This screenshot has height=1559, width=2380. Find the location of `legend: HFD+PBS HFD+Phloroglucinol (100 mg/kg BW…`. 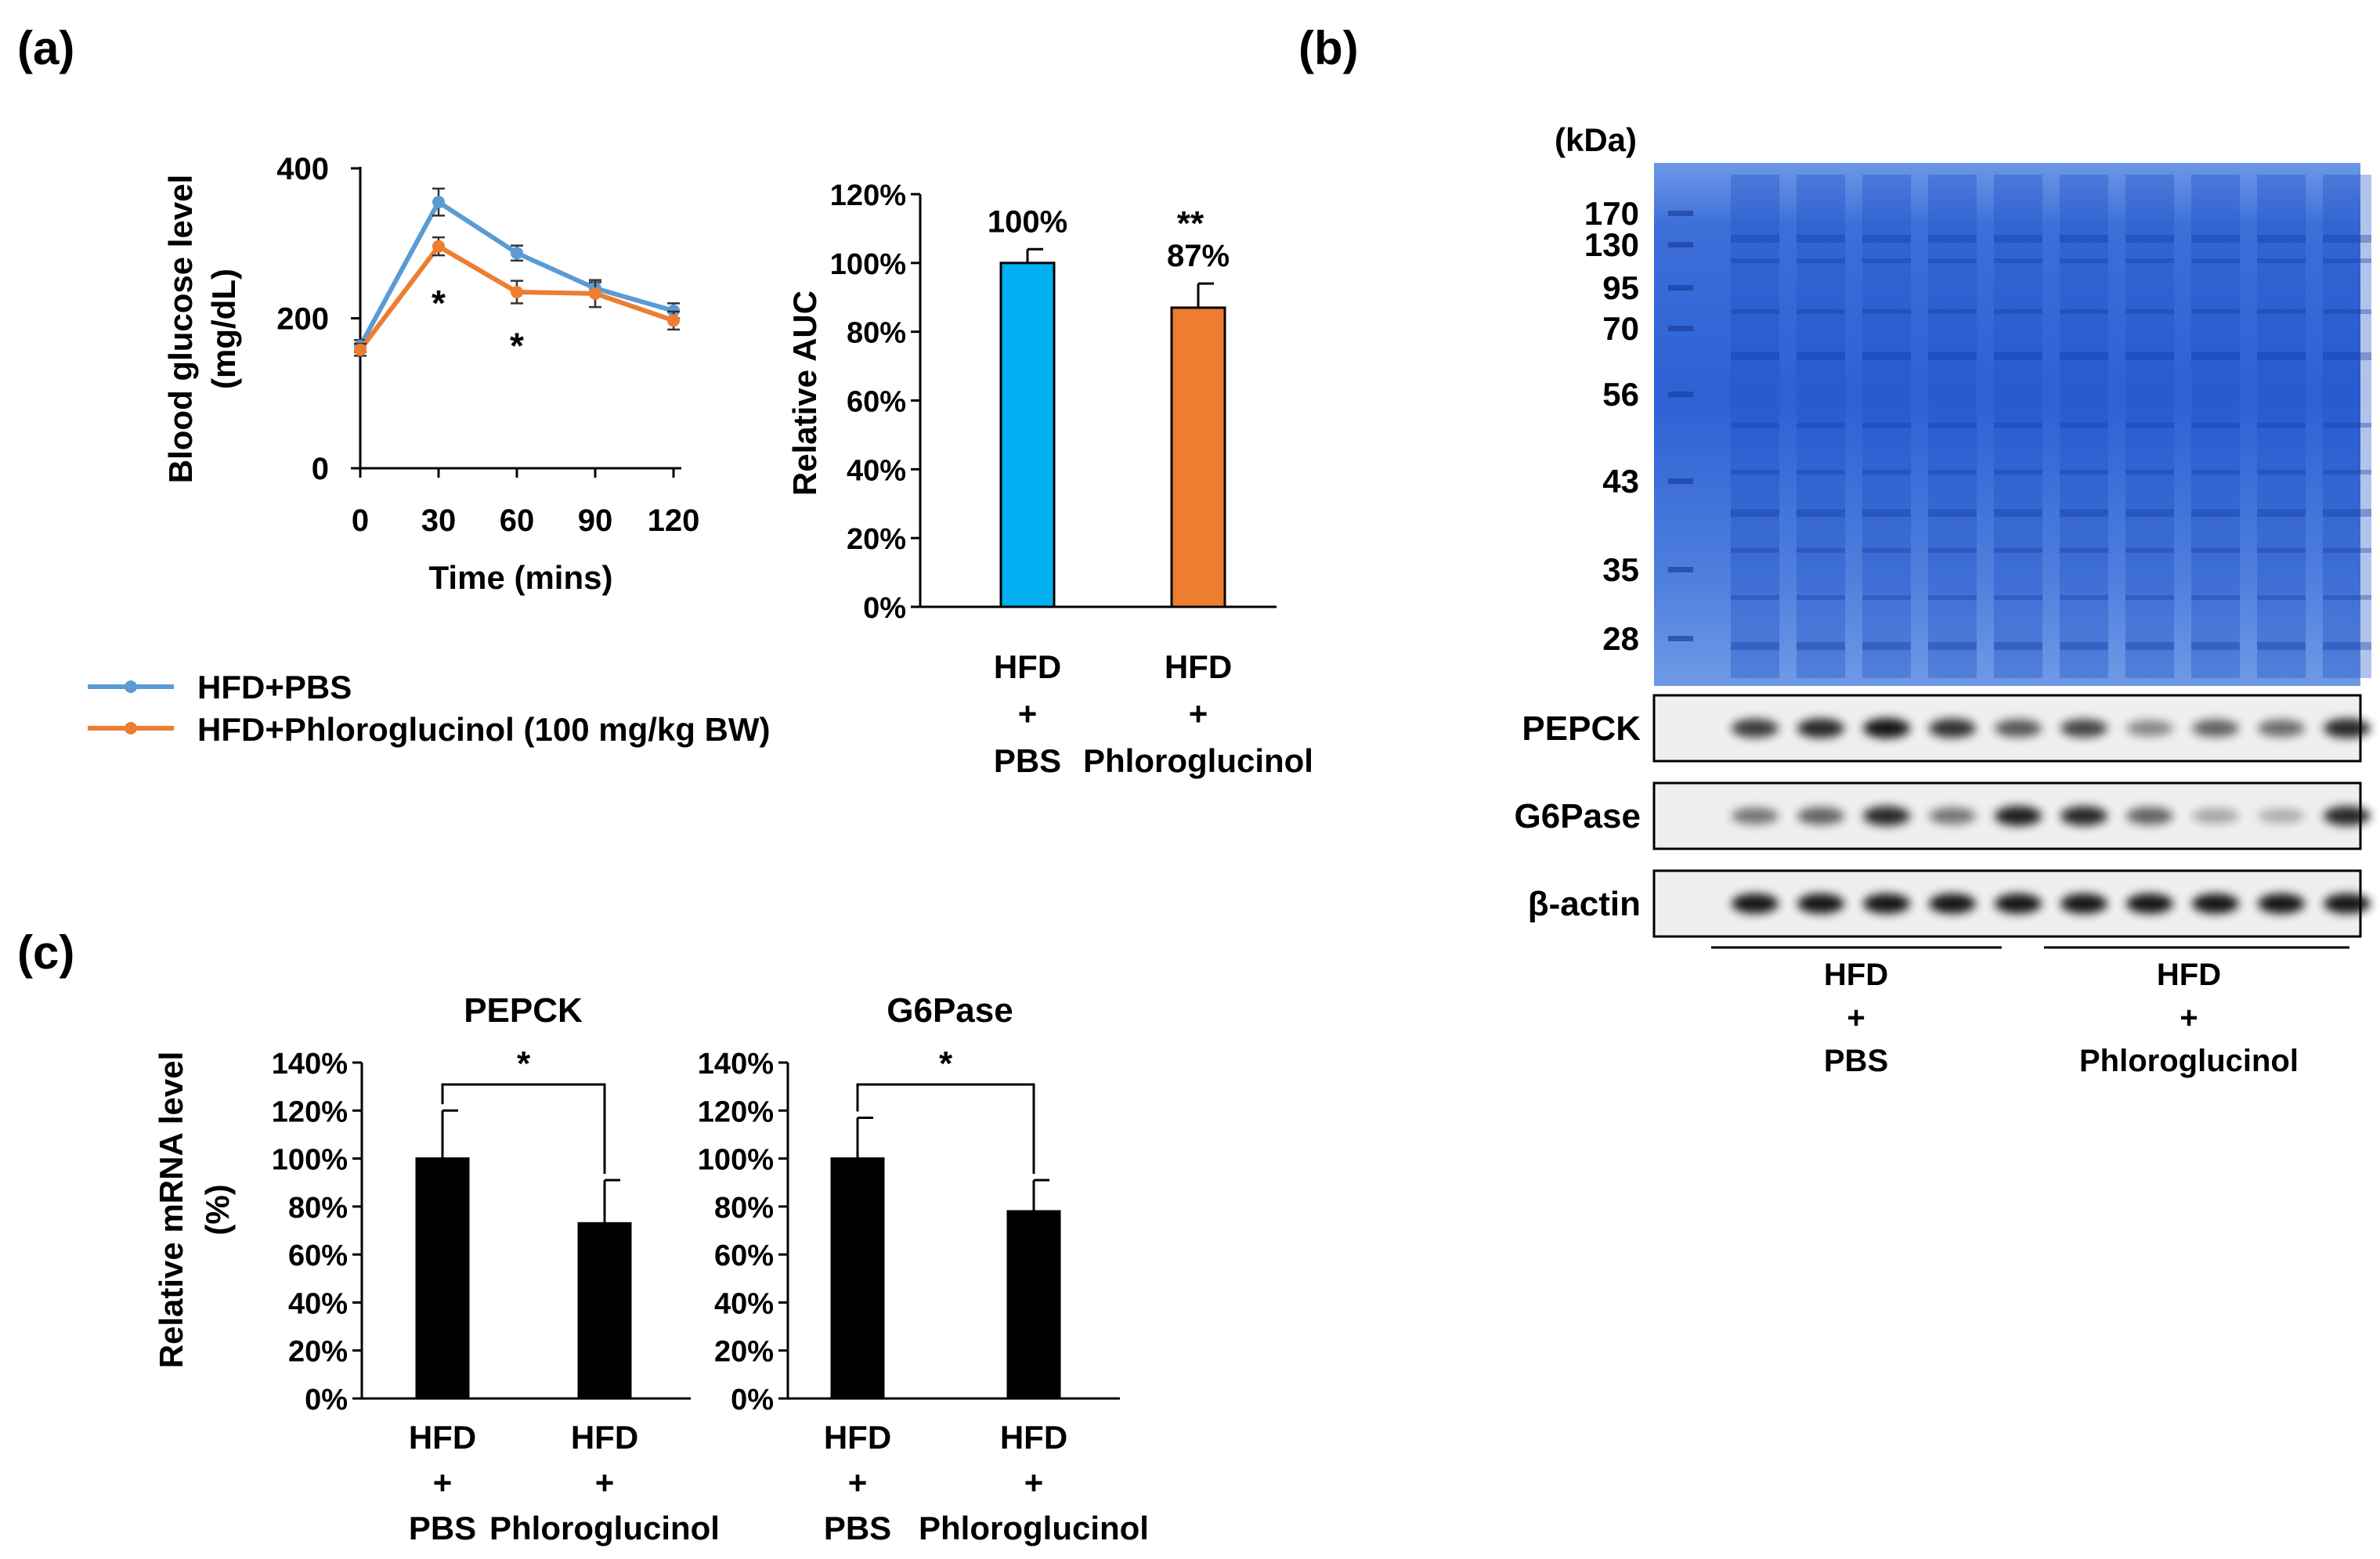

legend: HFD+PBS HFD+Phloroglucinol (100 mg/kg BW… is located at coordinates (429, 708).